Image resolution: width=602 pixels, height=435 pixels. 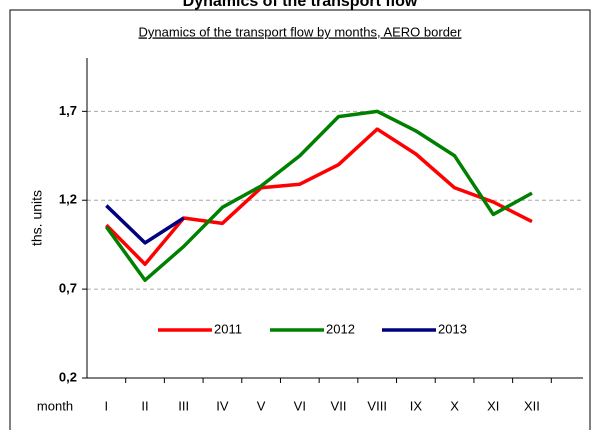 What do you see at coordinates (222, 405) in the screenshot?
I see `x-tick-label: IV` at bounding box center [222, 405].